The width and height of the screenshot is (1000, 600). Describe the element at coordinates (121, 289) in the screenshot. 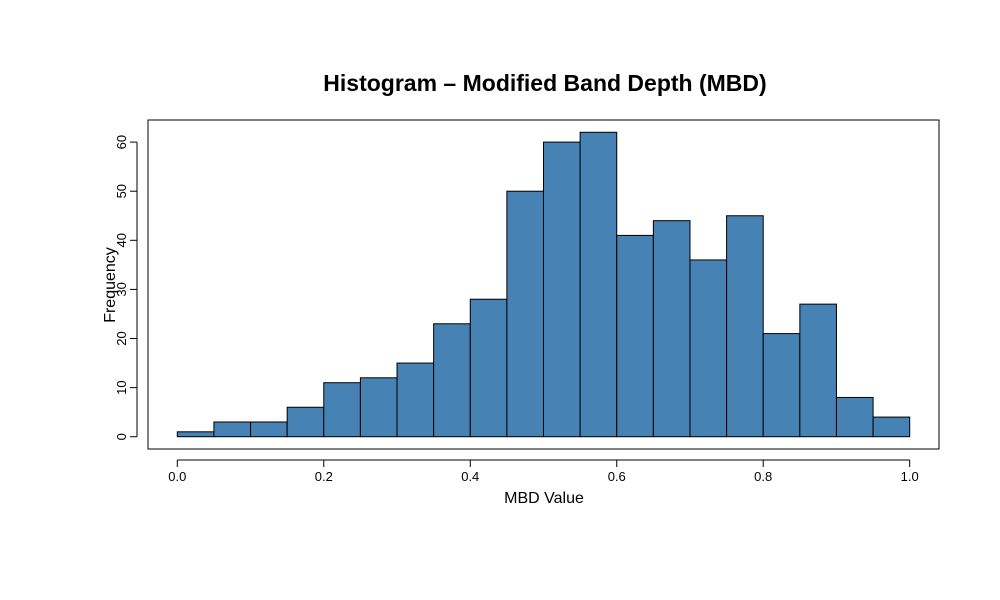

I see `y-tick-label: 30` at that location.